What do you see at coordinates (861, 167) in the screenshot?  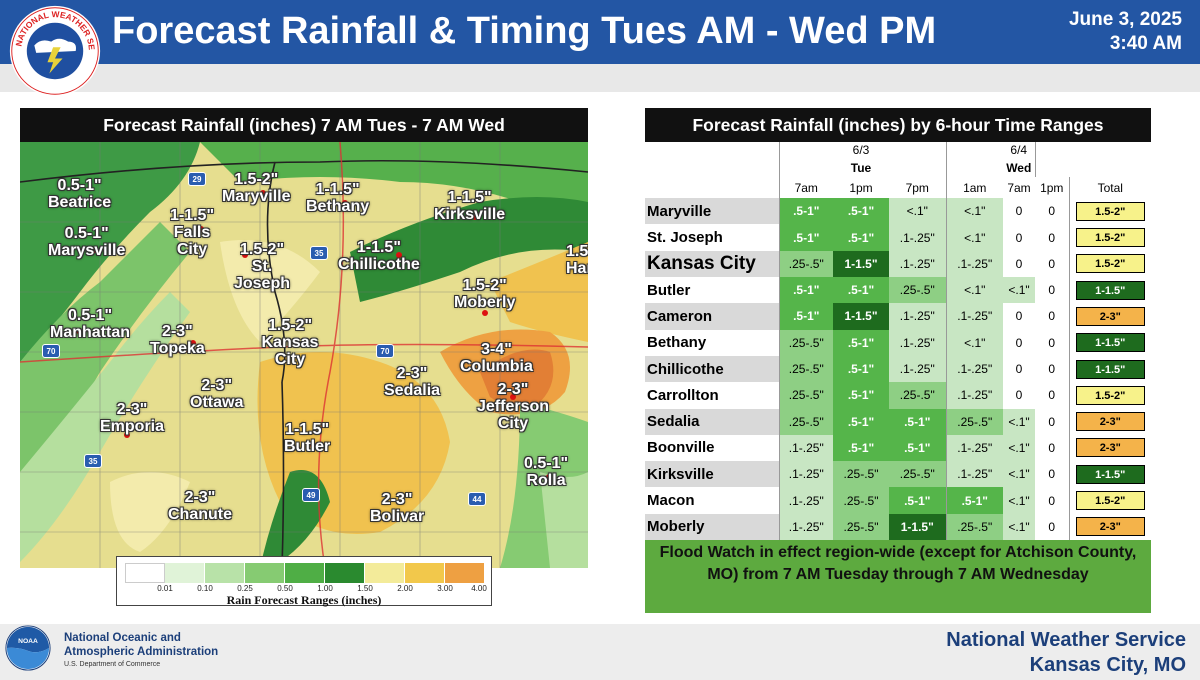 I see `day1-name: Tue` at bounding box center [861, 167].